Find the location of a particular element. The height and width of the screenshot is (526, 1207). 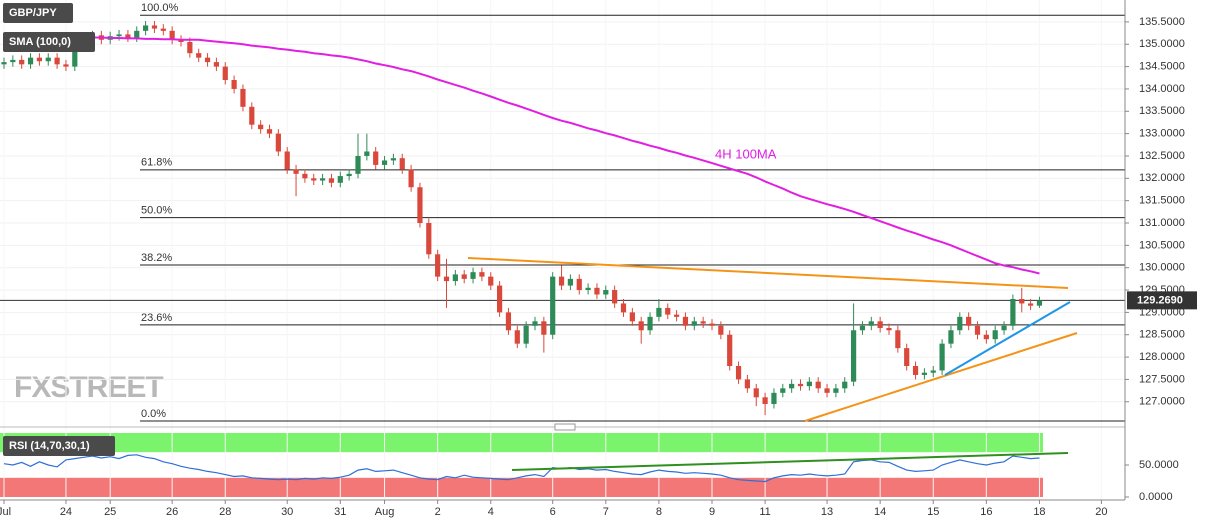

fib-label: 61.8% is located at coordinates (156, 163).